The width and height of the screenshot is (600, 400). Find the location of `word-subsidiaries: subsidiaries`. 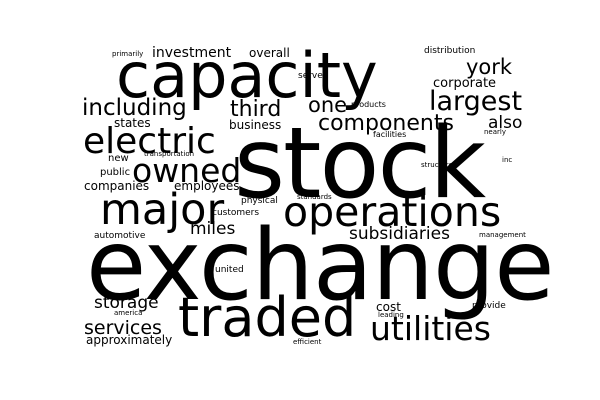

word-subsidiaries: subsidiaries is located at coordinates (399, 234).